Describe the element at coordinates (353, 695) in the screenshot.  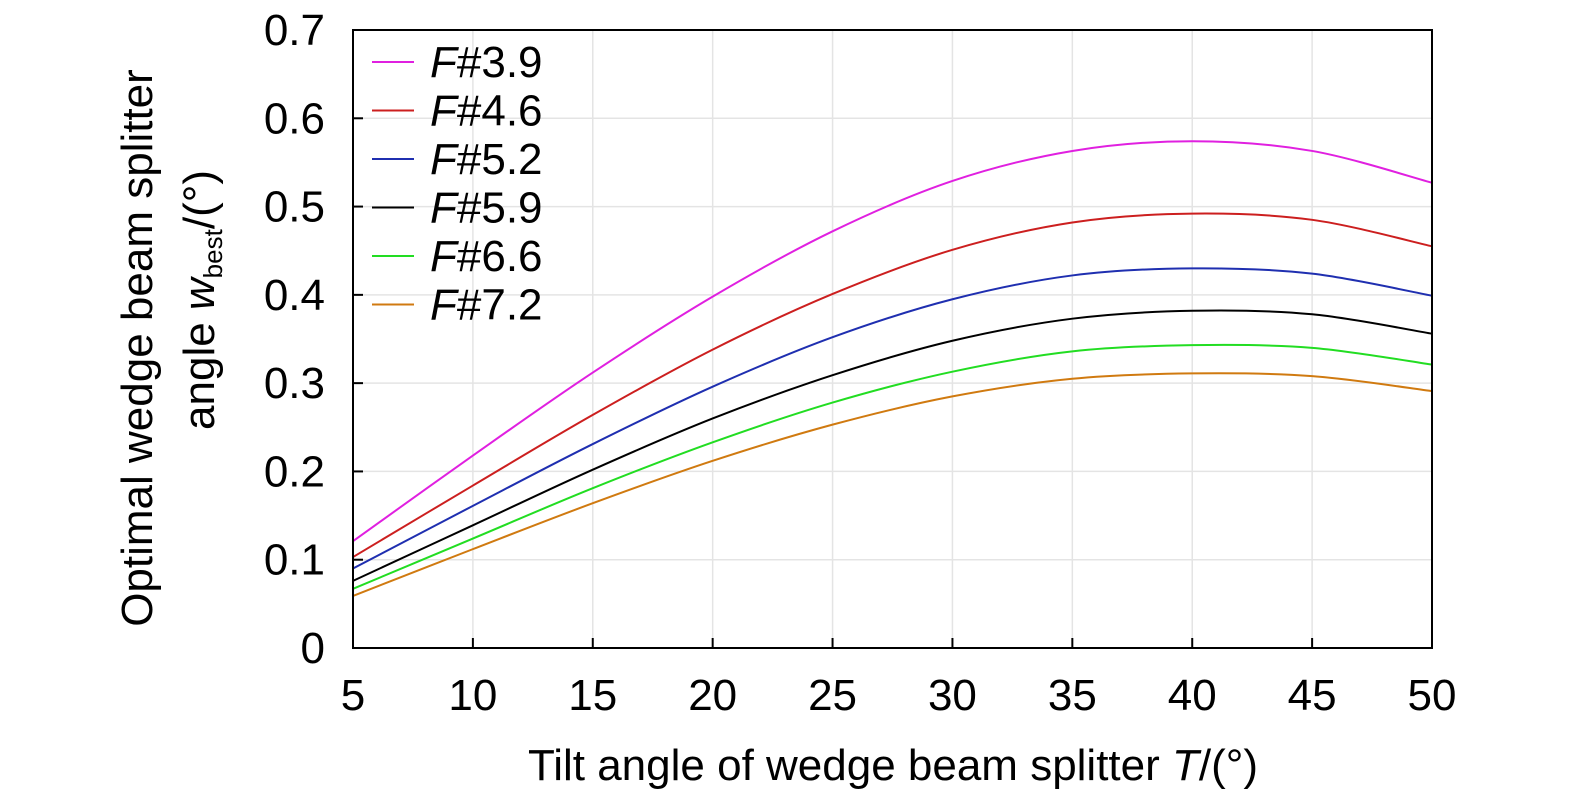
I see `x-tick-label: 5` at that location.